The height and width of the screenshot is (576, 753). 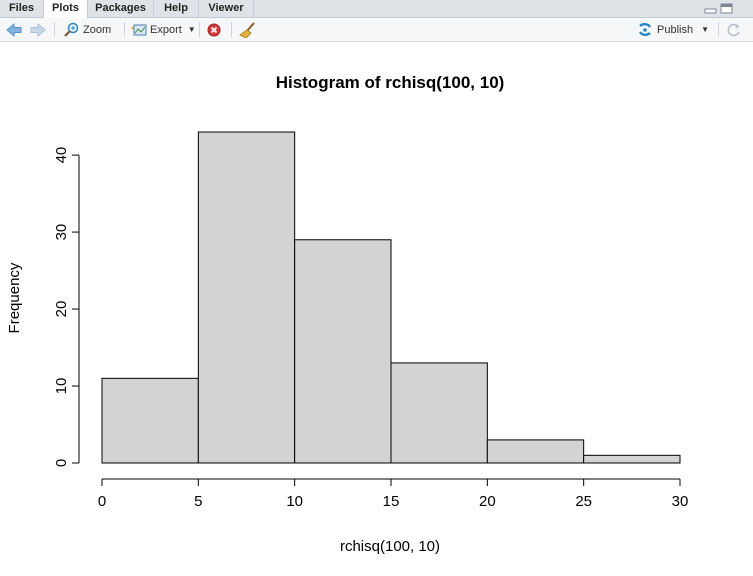 I want to click on x-axis: 0 5 10 15 20 25 30, so click(x=393, y=494).